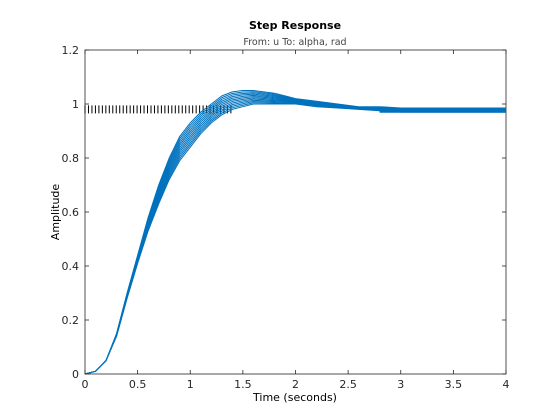  I want to click on y-tick-label: 1, so click(75, 104).